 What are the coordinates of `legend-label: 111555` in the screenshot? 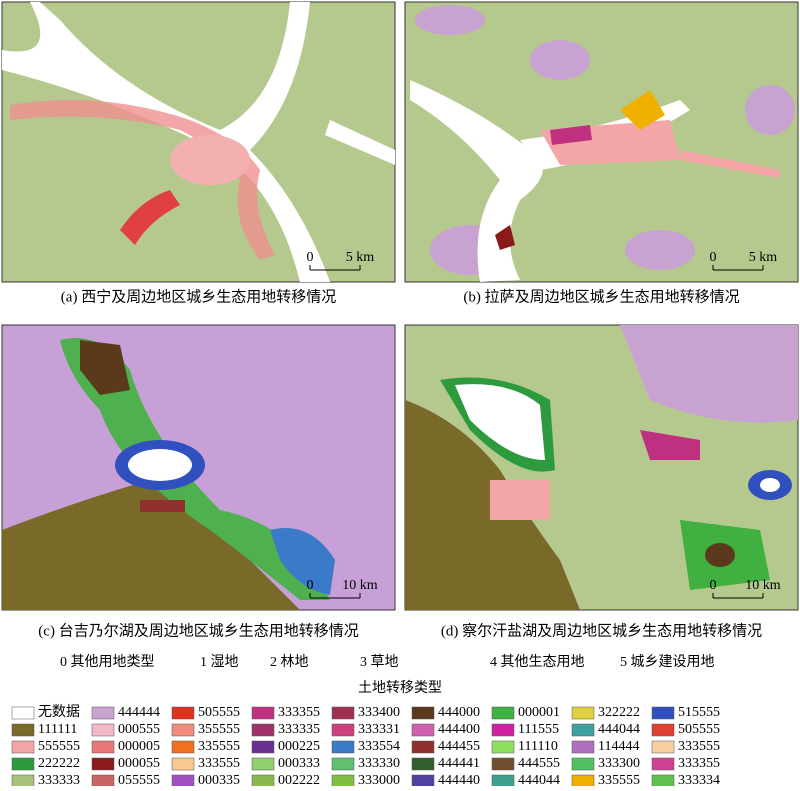 It's located at (538, 729).